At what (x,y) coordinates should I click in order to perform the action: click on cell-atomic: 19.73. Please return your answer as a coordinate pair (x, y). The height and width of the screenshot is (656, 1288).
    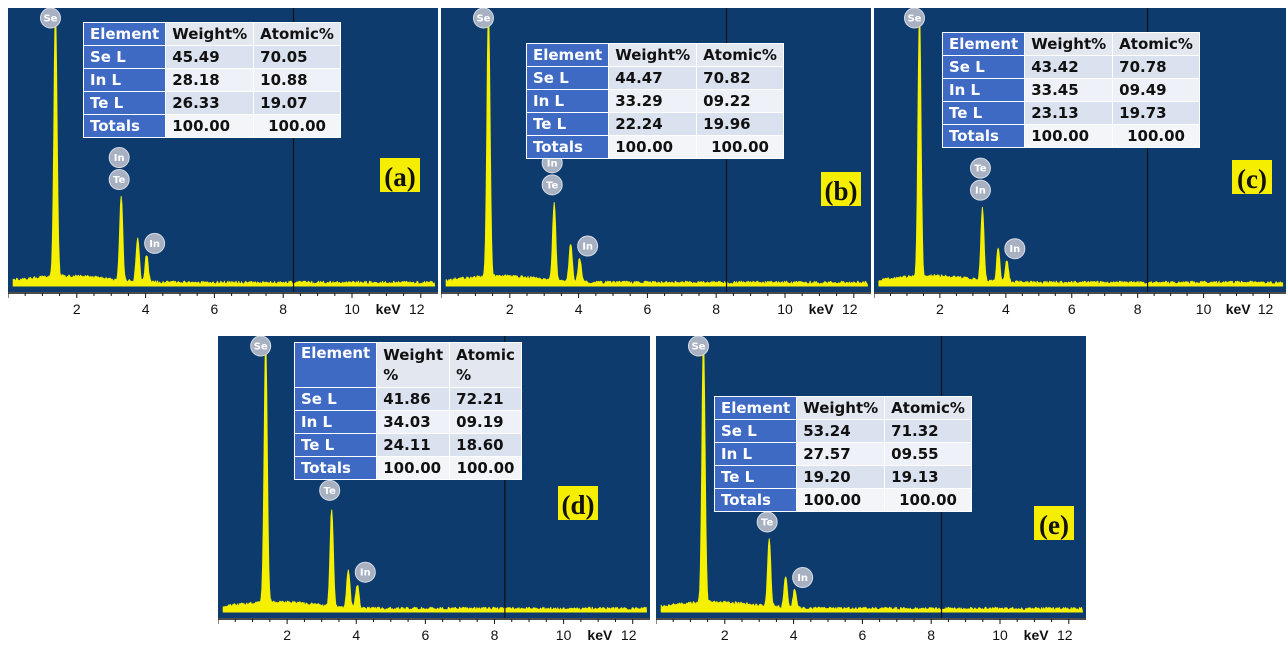
    Looking at the image, I should click on (1156, 113).